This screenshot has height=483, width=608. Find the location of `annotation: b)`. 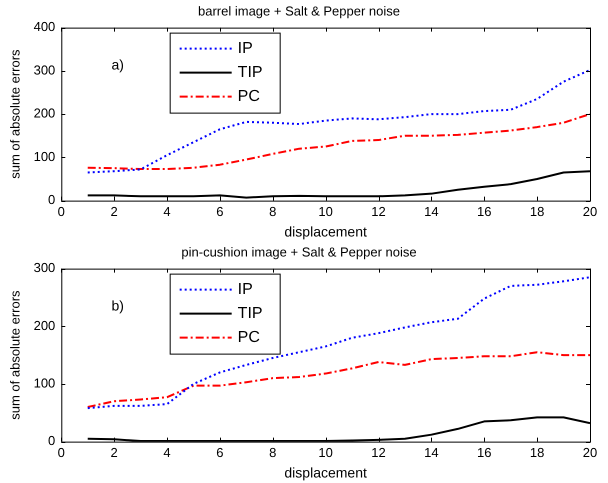

annotation: b) is located at coordinates (118, 306).